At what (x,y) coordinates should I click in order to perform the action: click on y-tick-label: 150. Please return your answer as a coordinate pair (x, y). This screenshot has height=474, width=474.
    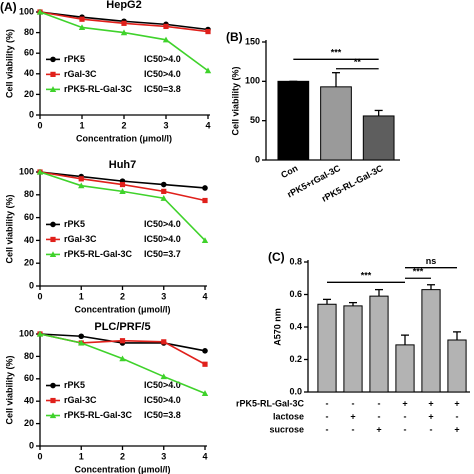
    Looking at the image, I should click on (252, 41).